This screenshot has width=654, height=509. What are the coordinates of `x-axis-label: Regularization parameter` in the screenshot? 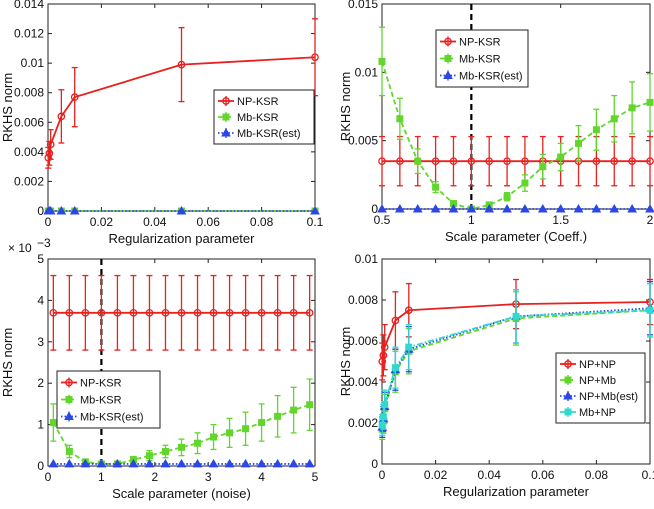 It's located at (516, 491).